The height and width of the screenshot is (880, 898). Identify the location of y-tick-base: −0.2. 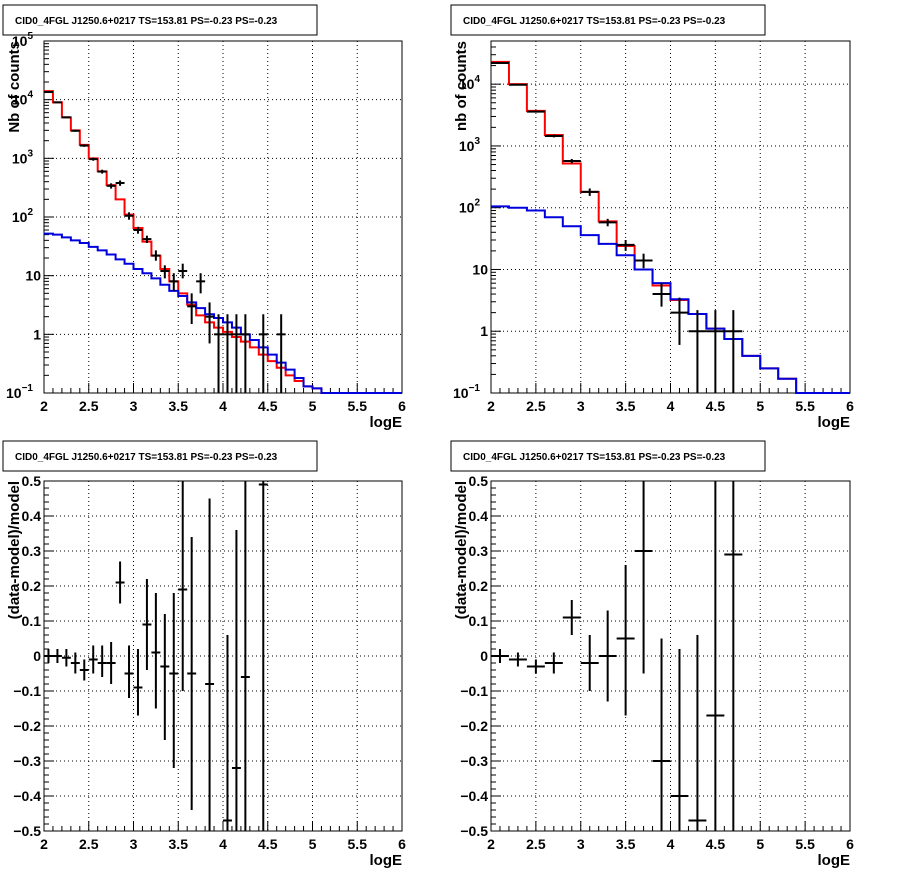
(474, 726).